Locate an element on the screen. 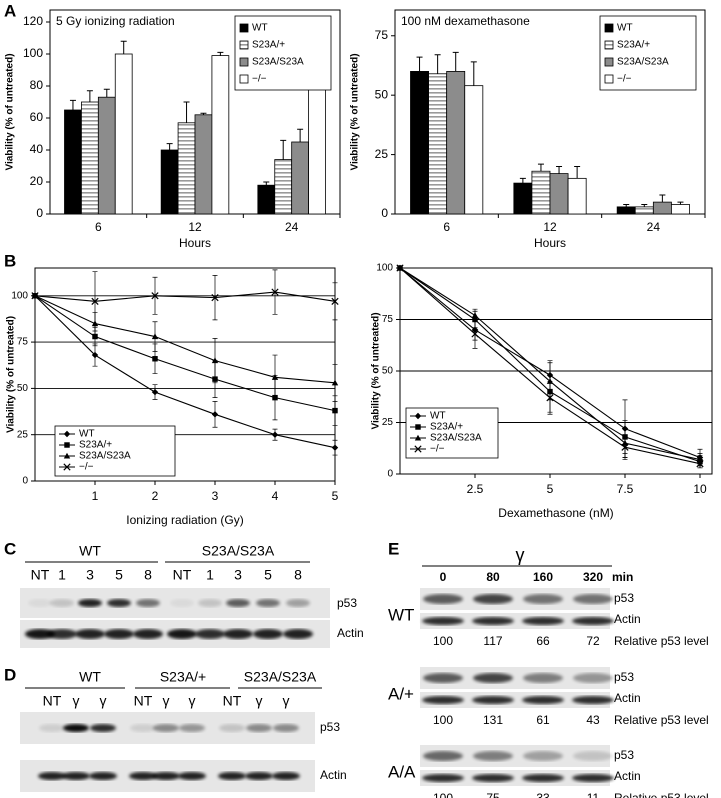 The image size is (721, 798). relative-level-label: Relative p53 level is located at coordinates (661, 720).